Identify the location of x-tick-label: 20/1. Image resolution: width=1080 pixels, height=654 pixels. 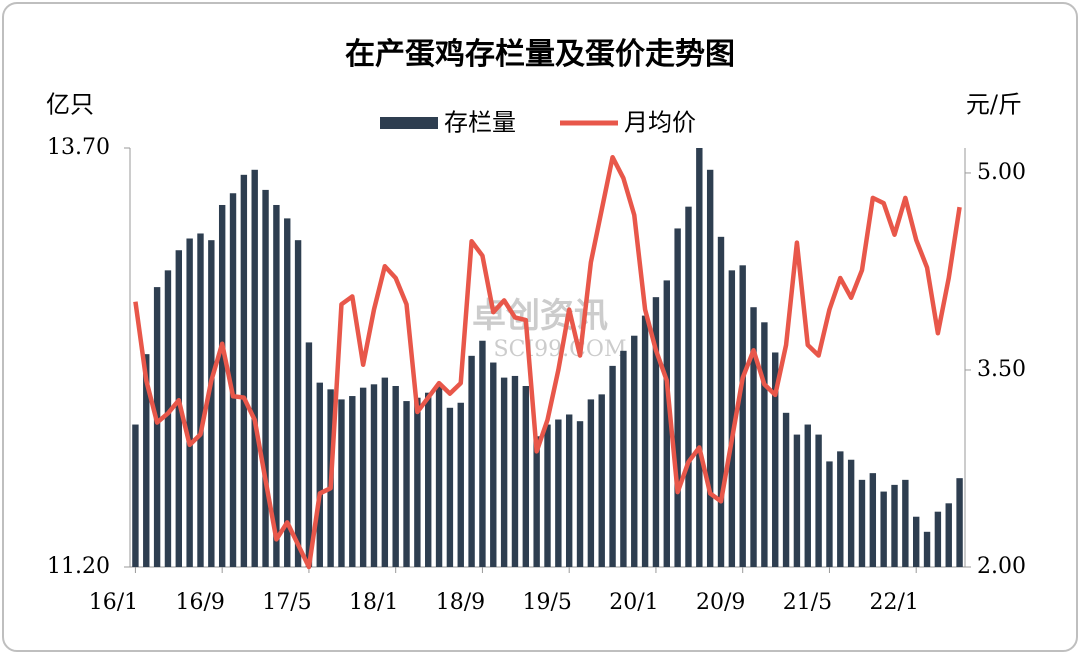
(633, 602).